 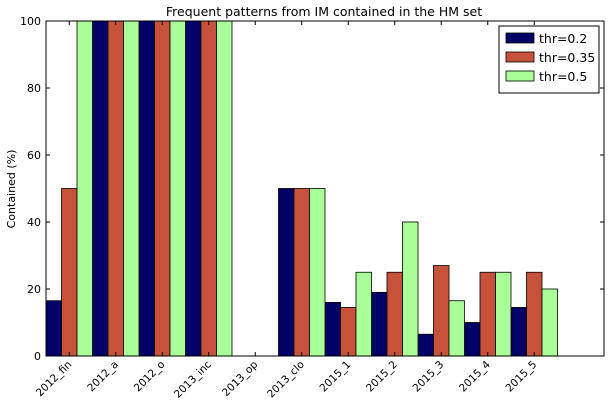 What do you see at coordinates (286, 380) in the screenshot?
I see `x-tick-label-2013_clo: 2013_clo` at bounding box center [286, 380].